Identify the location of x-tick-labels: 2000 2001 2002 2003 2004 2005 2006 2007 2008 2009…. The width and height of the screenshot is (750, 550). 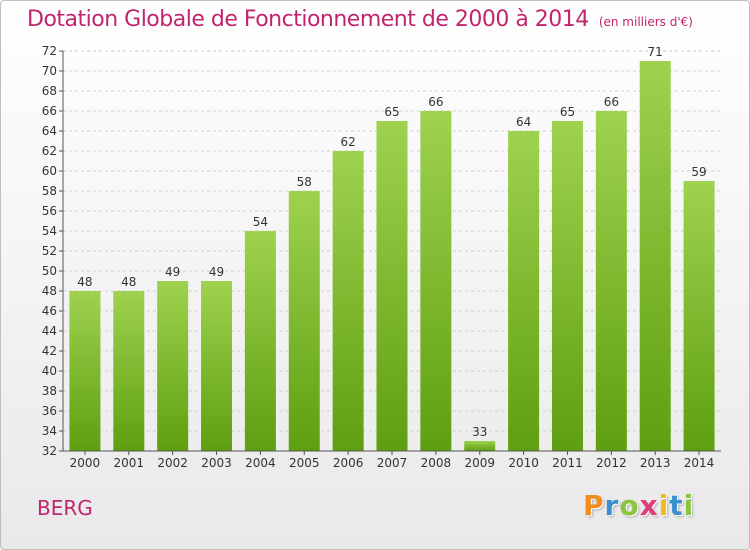
(392, 463).